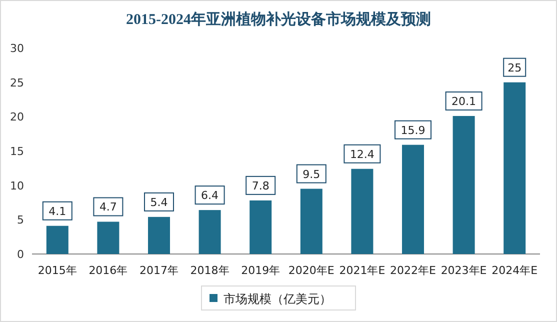 This screenshot has height=322, width=557. What do you see at coordinates (362, 270) in the screenshot?
I see `x-tick-label: 2021年E` at bounding box center [362, 270].